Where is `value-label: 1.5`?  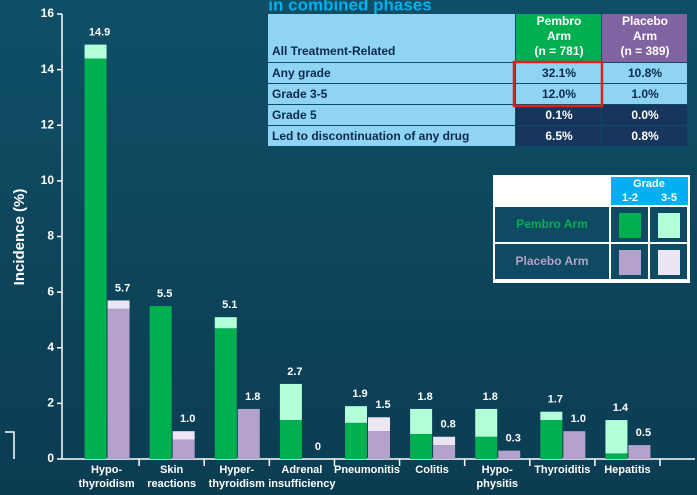 value-label: 1.5 is located at coordinates (382, 405).